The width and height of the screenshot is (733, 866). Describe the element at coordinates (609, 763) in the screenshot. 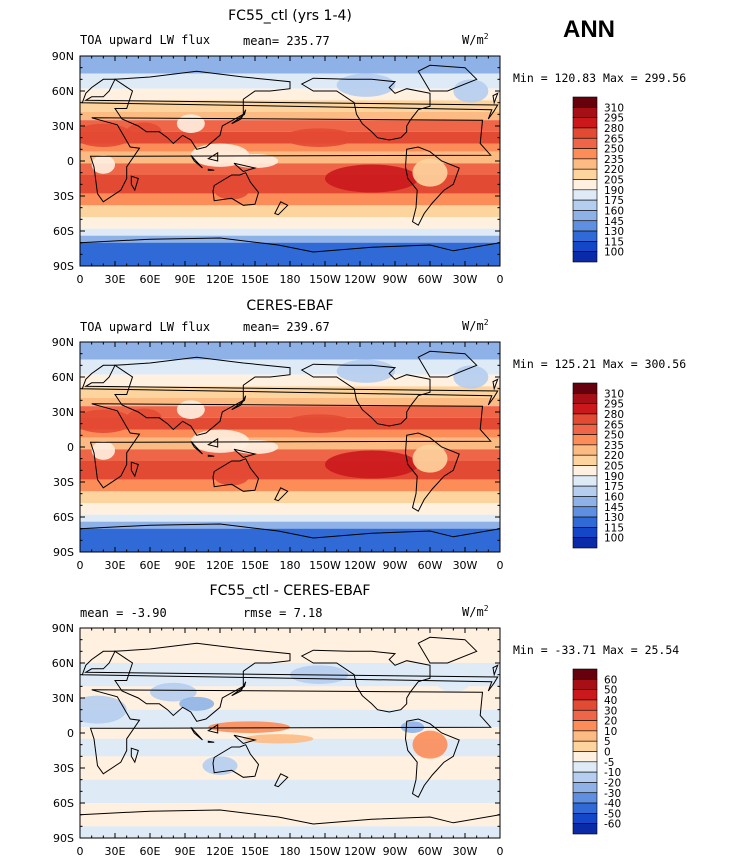

I see `colorbar-label: -5` at that location.